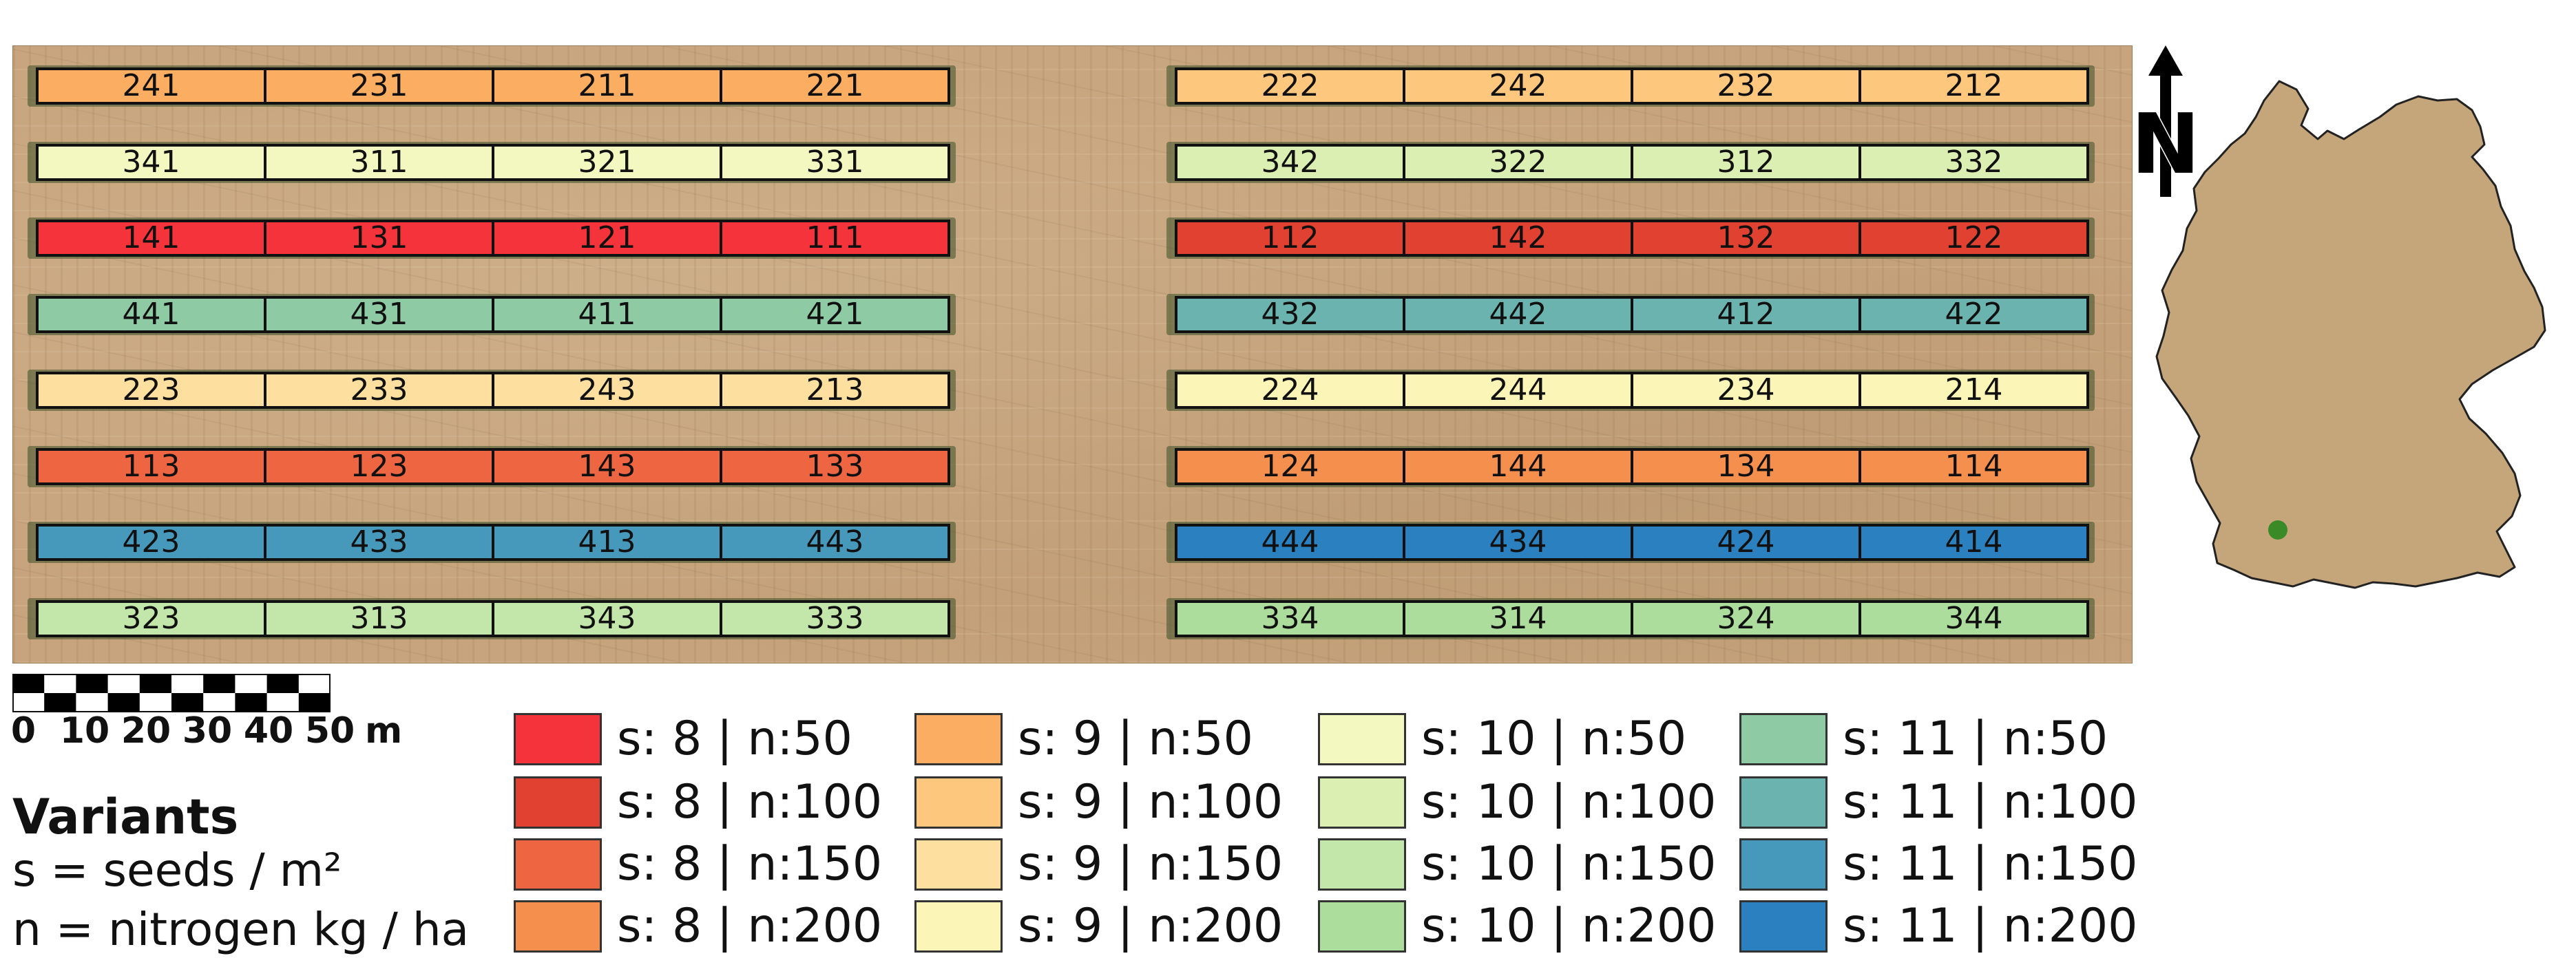  What do you see at coordinates (1746, 238) in the screenshot?
I see `plot-132: 132` at bounding box center [1746, 238].